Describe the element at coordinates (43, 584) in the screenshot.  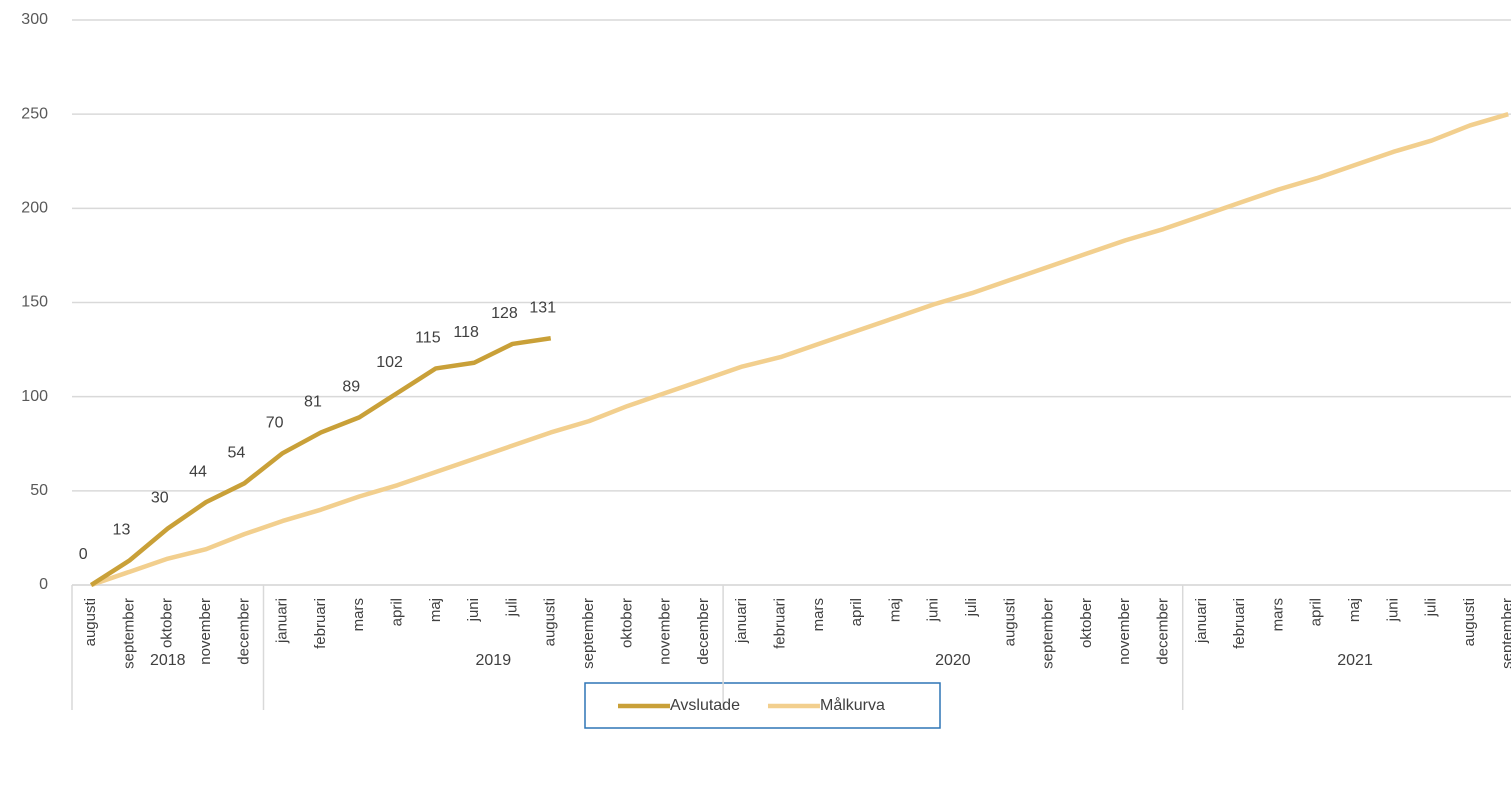
I see `y-tick-label: 0` at that location.